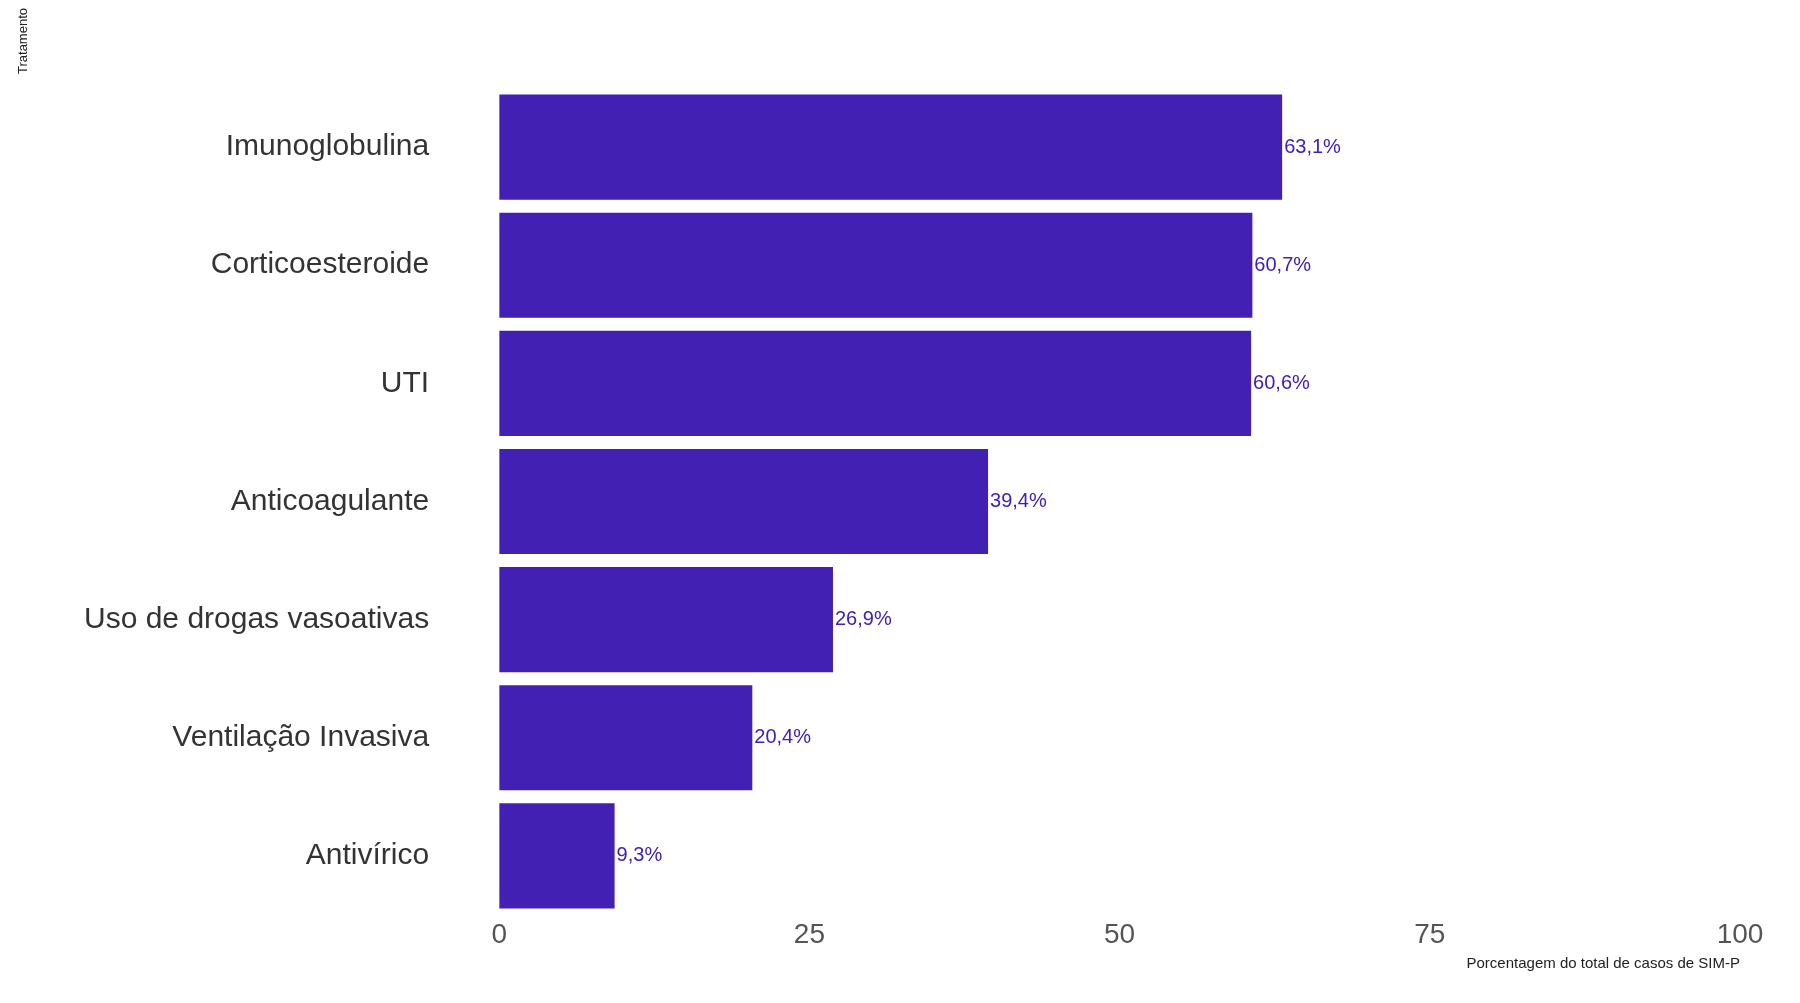 Image resolution: width=1800 pixels, height=1003 pixels. I want to click on data-label: 63,1%, so click(1313, 145).